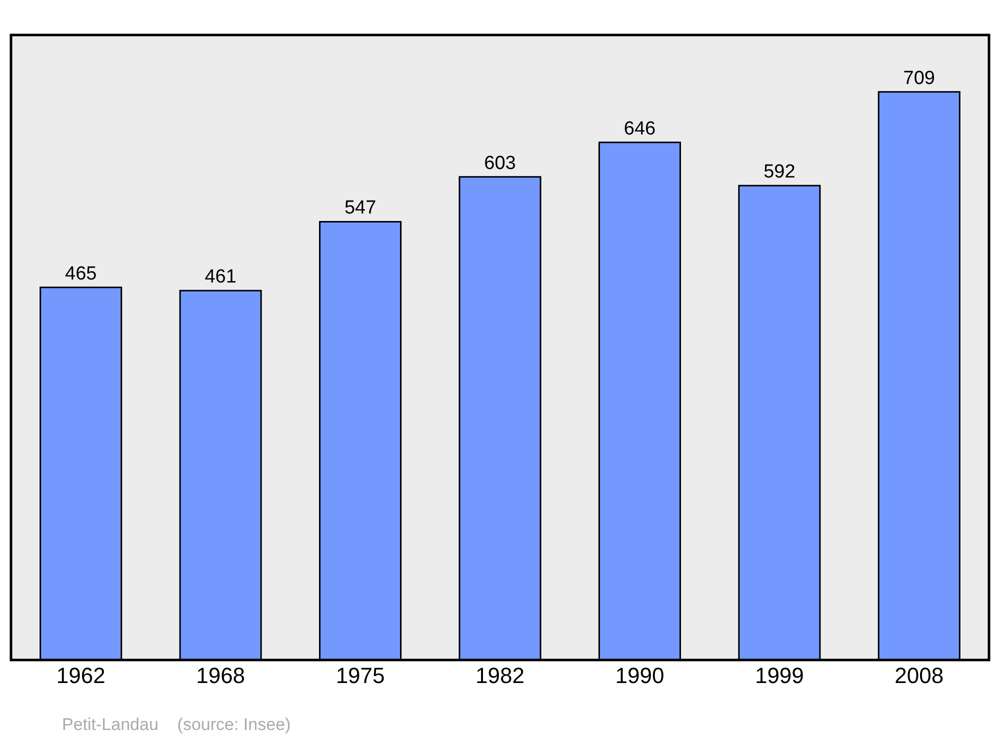  I want to click on x-tick-label: 1990, so click(639, 675).